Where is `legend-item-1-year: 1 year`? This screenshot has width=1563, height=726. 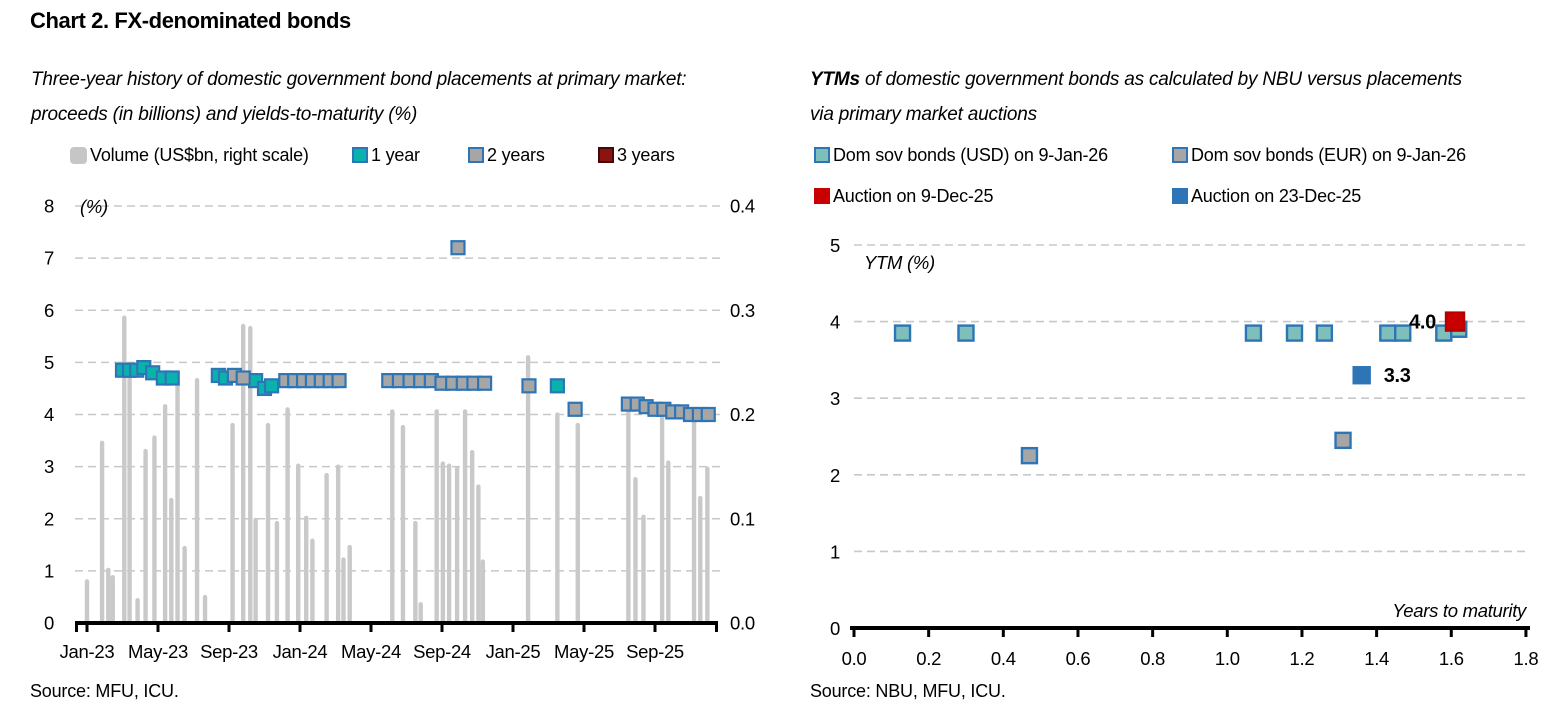 legend-item-1-year: 1 year is located at coordinates (386, 155).